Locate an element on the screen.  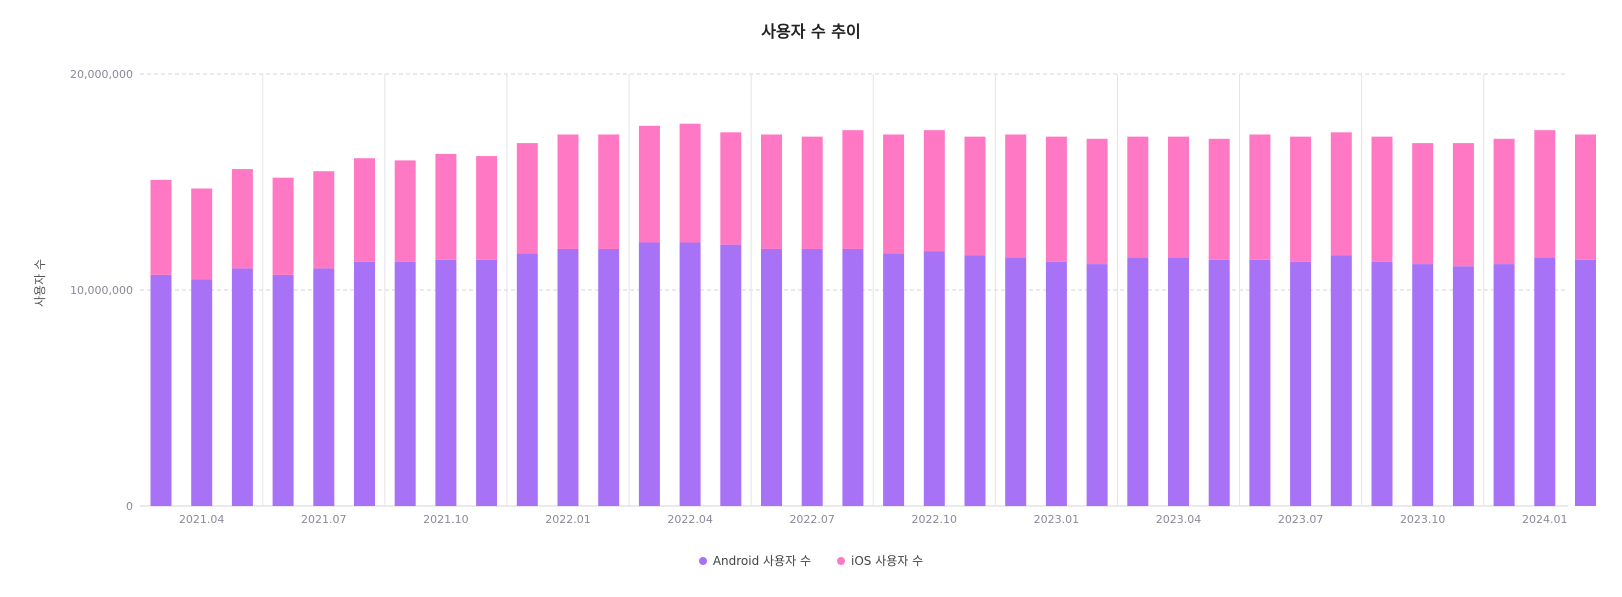
x-tick-label: 2023.07 is located at coordinates (1301, 519).